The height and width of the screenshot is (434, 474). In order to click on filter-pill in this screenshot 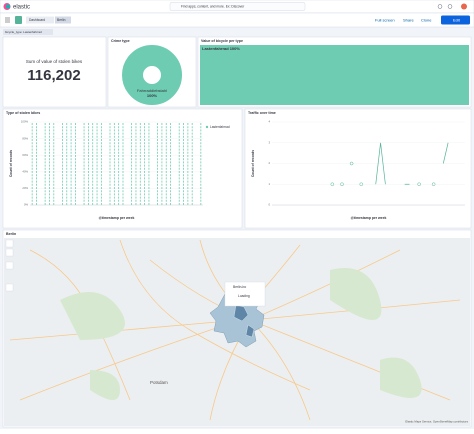, I will do `click(28, 32)`.